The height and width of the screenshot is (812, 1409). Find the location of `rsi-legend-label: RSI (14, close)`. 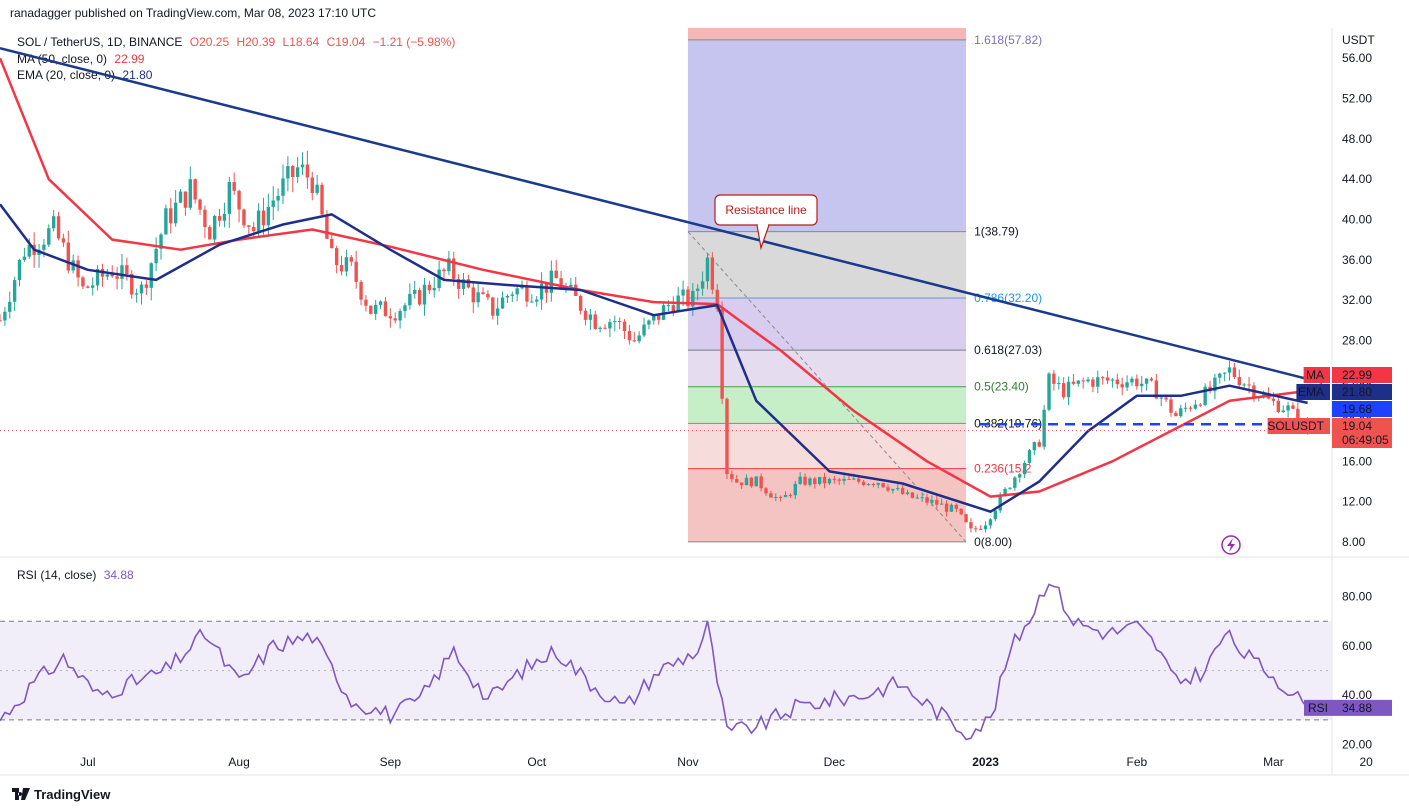

rsi-legend-label: RSI (14, close) is located at coordinates (57, 575).